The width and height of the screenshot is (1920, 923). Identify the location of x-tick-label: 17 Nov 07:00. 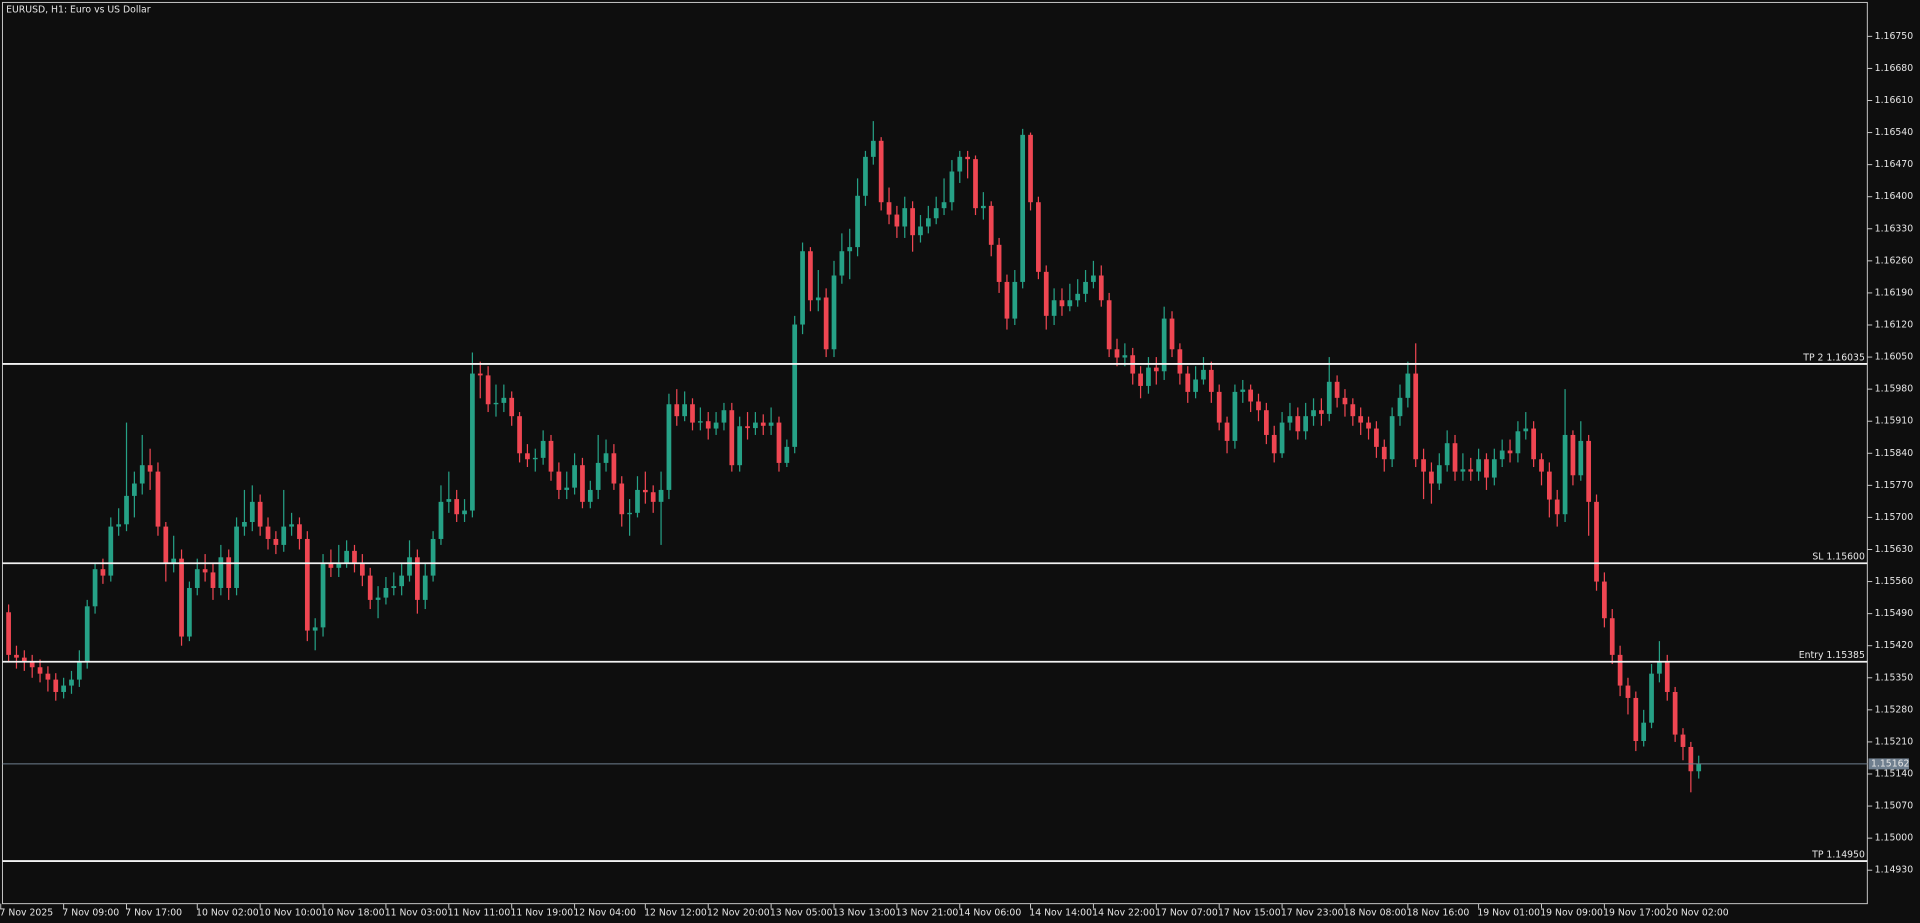
(1186, 912).